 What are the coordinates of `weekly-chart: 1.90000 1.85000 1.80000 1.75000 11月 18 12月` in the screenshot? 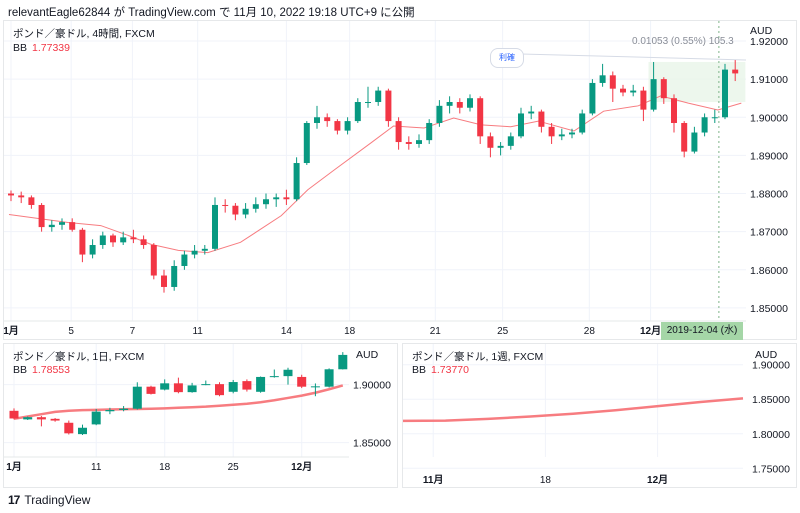 It's located at (600, 416).